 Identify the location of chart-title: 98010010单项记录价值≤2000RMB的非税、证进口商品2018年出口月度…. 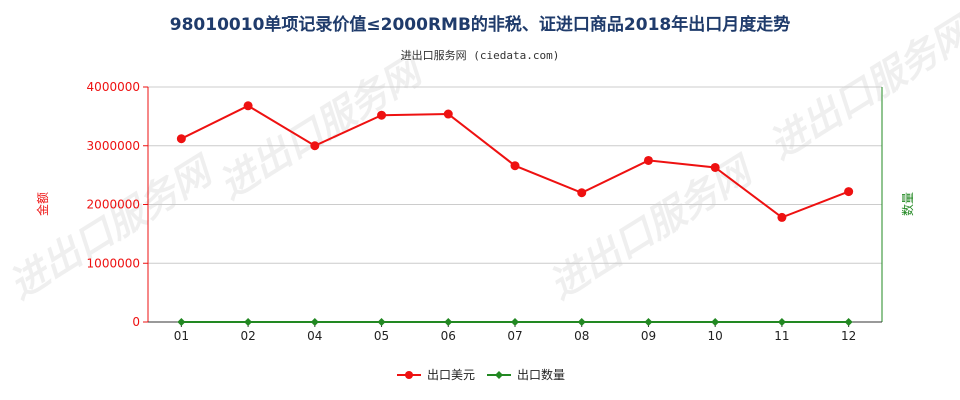
(480, 25).